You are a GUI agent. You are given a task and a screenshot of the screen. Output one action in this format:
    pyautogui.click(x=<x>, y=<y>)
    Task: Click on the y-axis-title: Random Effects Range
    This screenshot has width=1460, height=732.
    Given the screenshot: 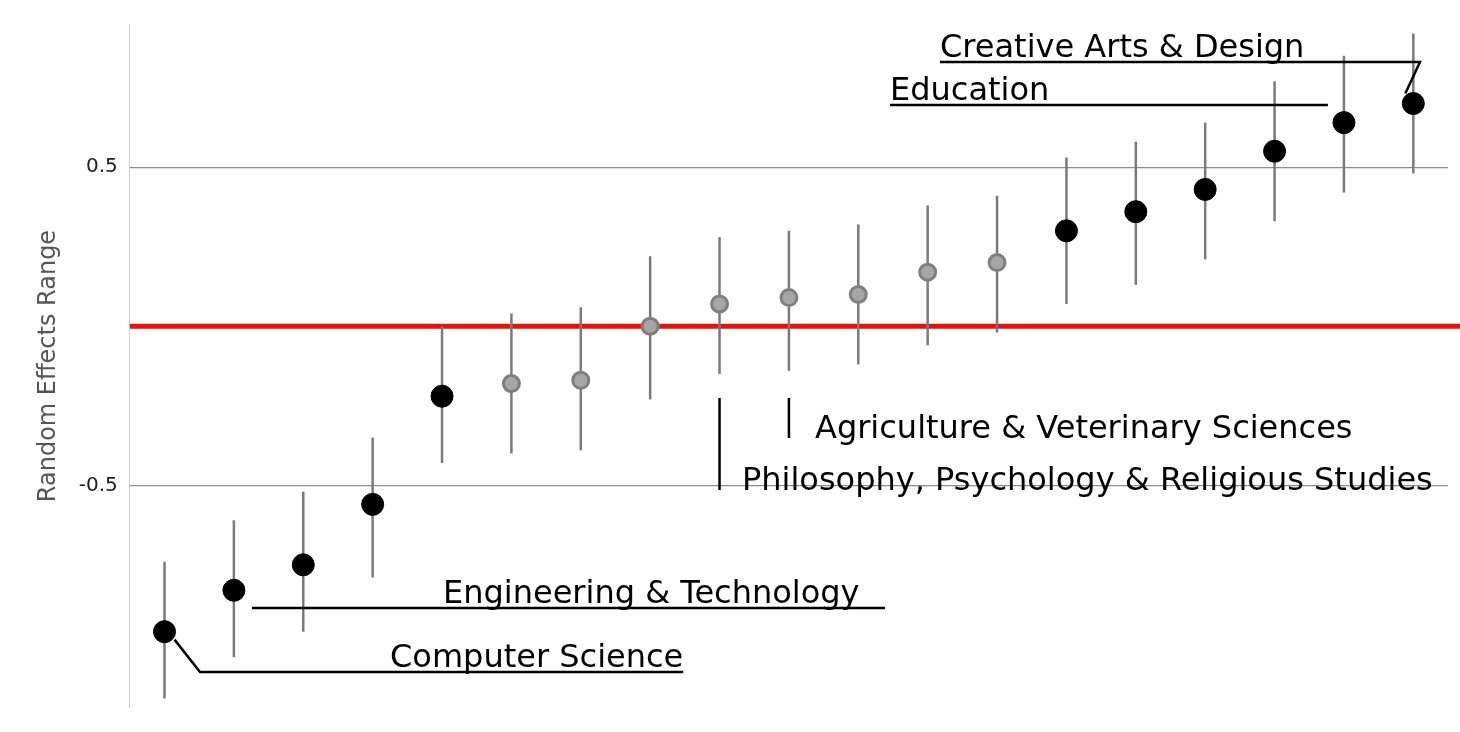 What is the action you would take?
    pyautogui.click(x=46, y=366)
    